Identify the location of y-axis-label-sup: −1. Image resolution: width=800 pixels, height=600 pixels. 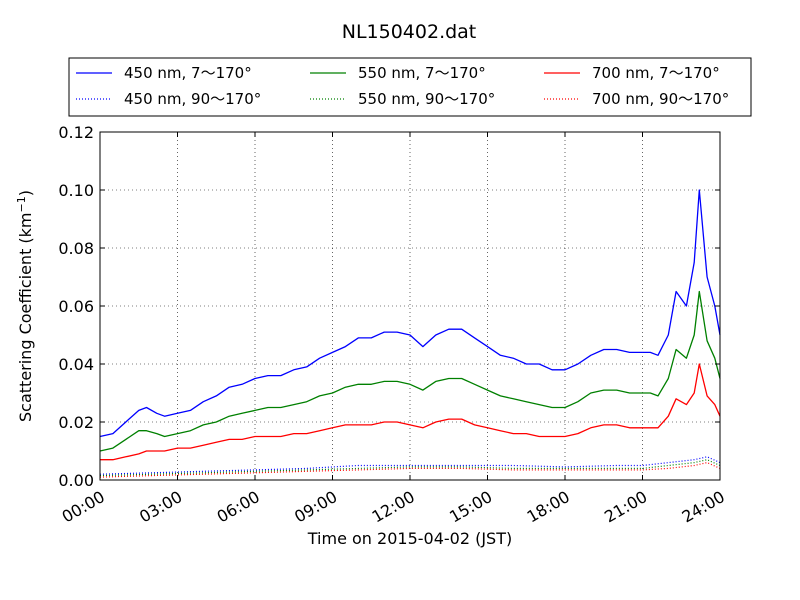
(21, 204).